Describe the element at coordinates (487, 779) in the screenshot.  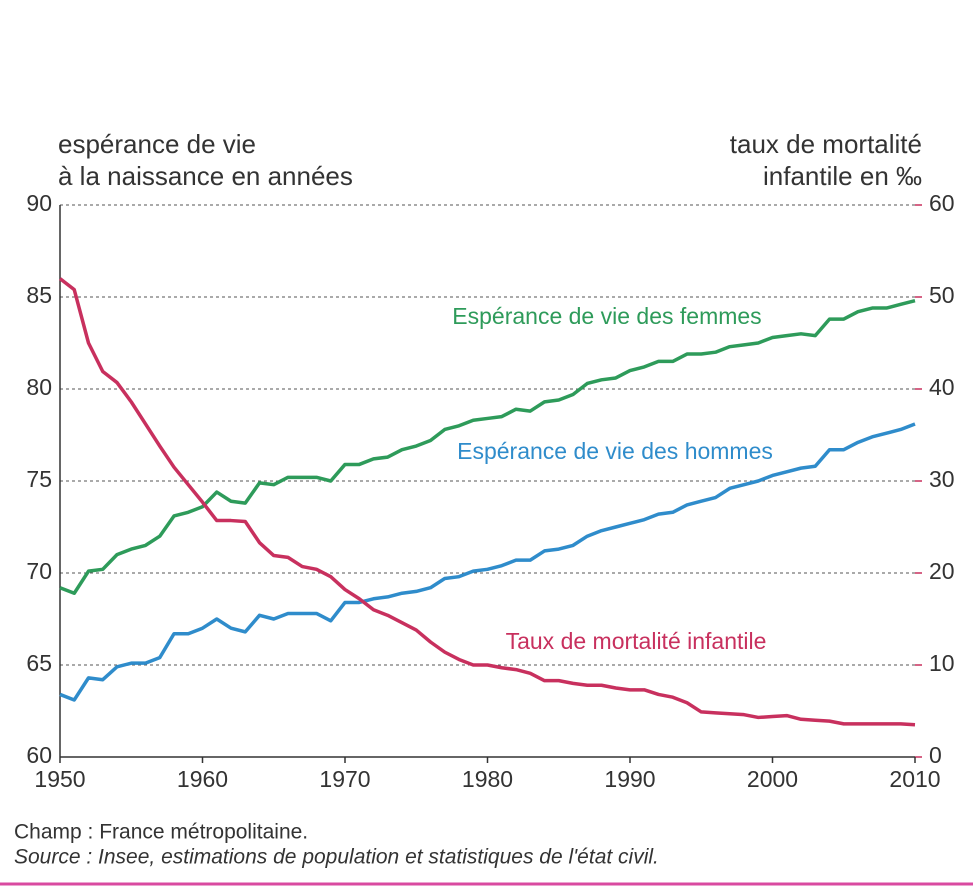
I see `x-tick-label: 1980` at that location.